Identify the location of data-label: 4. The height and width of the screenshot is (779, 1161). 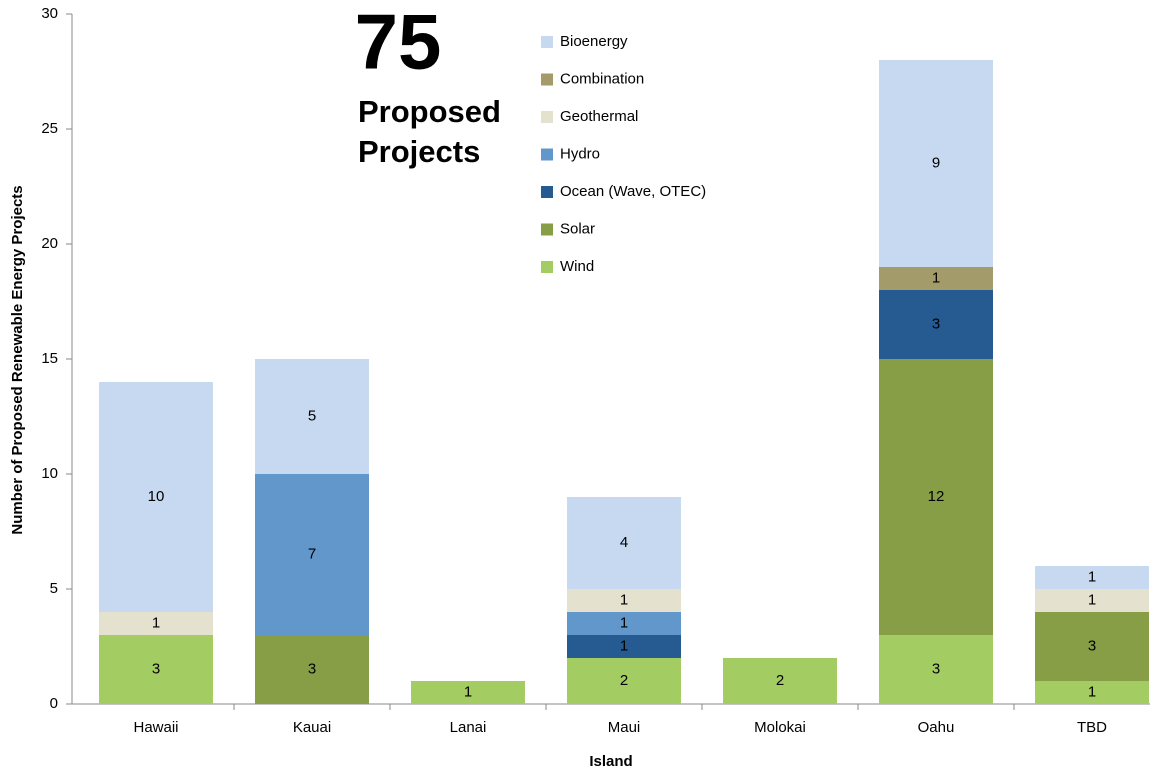
(624, 542).